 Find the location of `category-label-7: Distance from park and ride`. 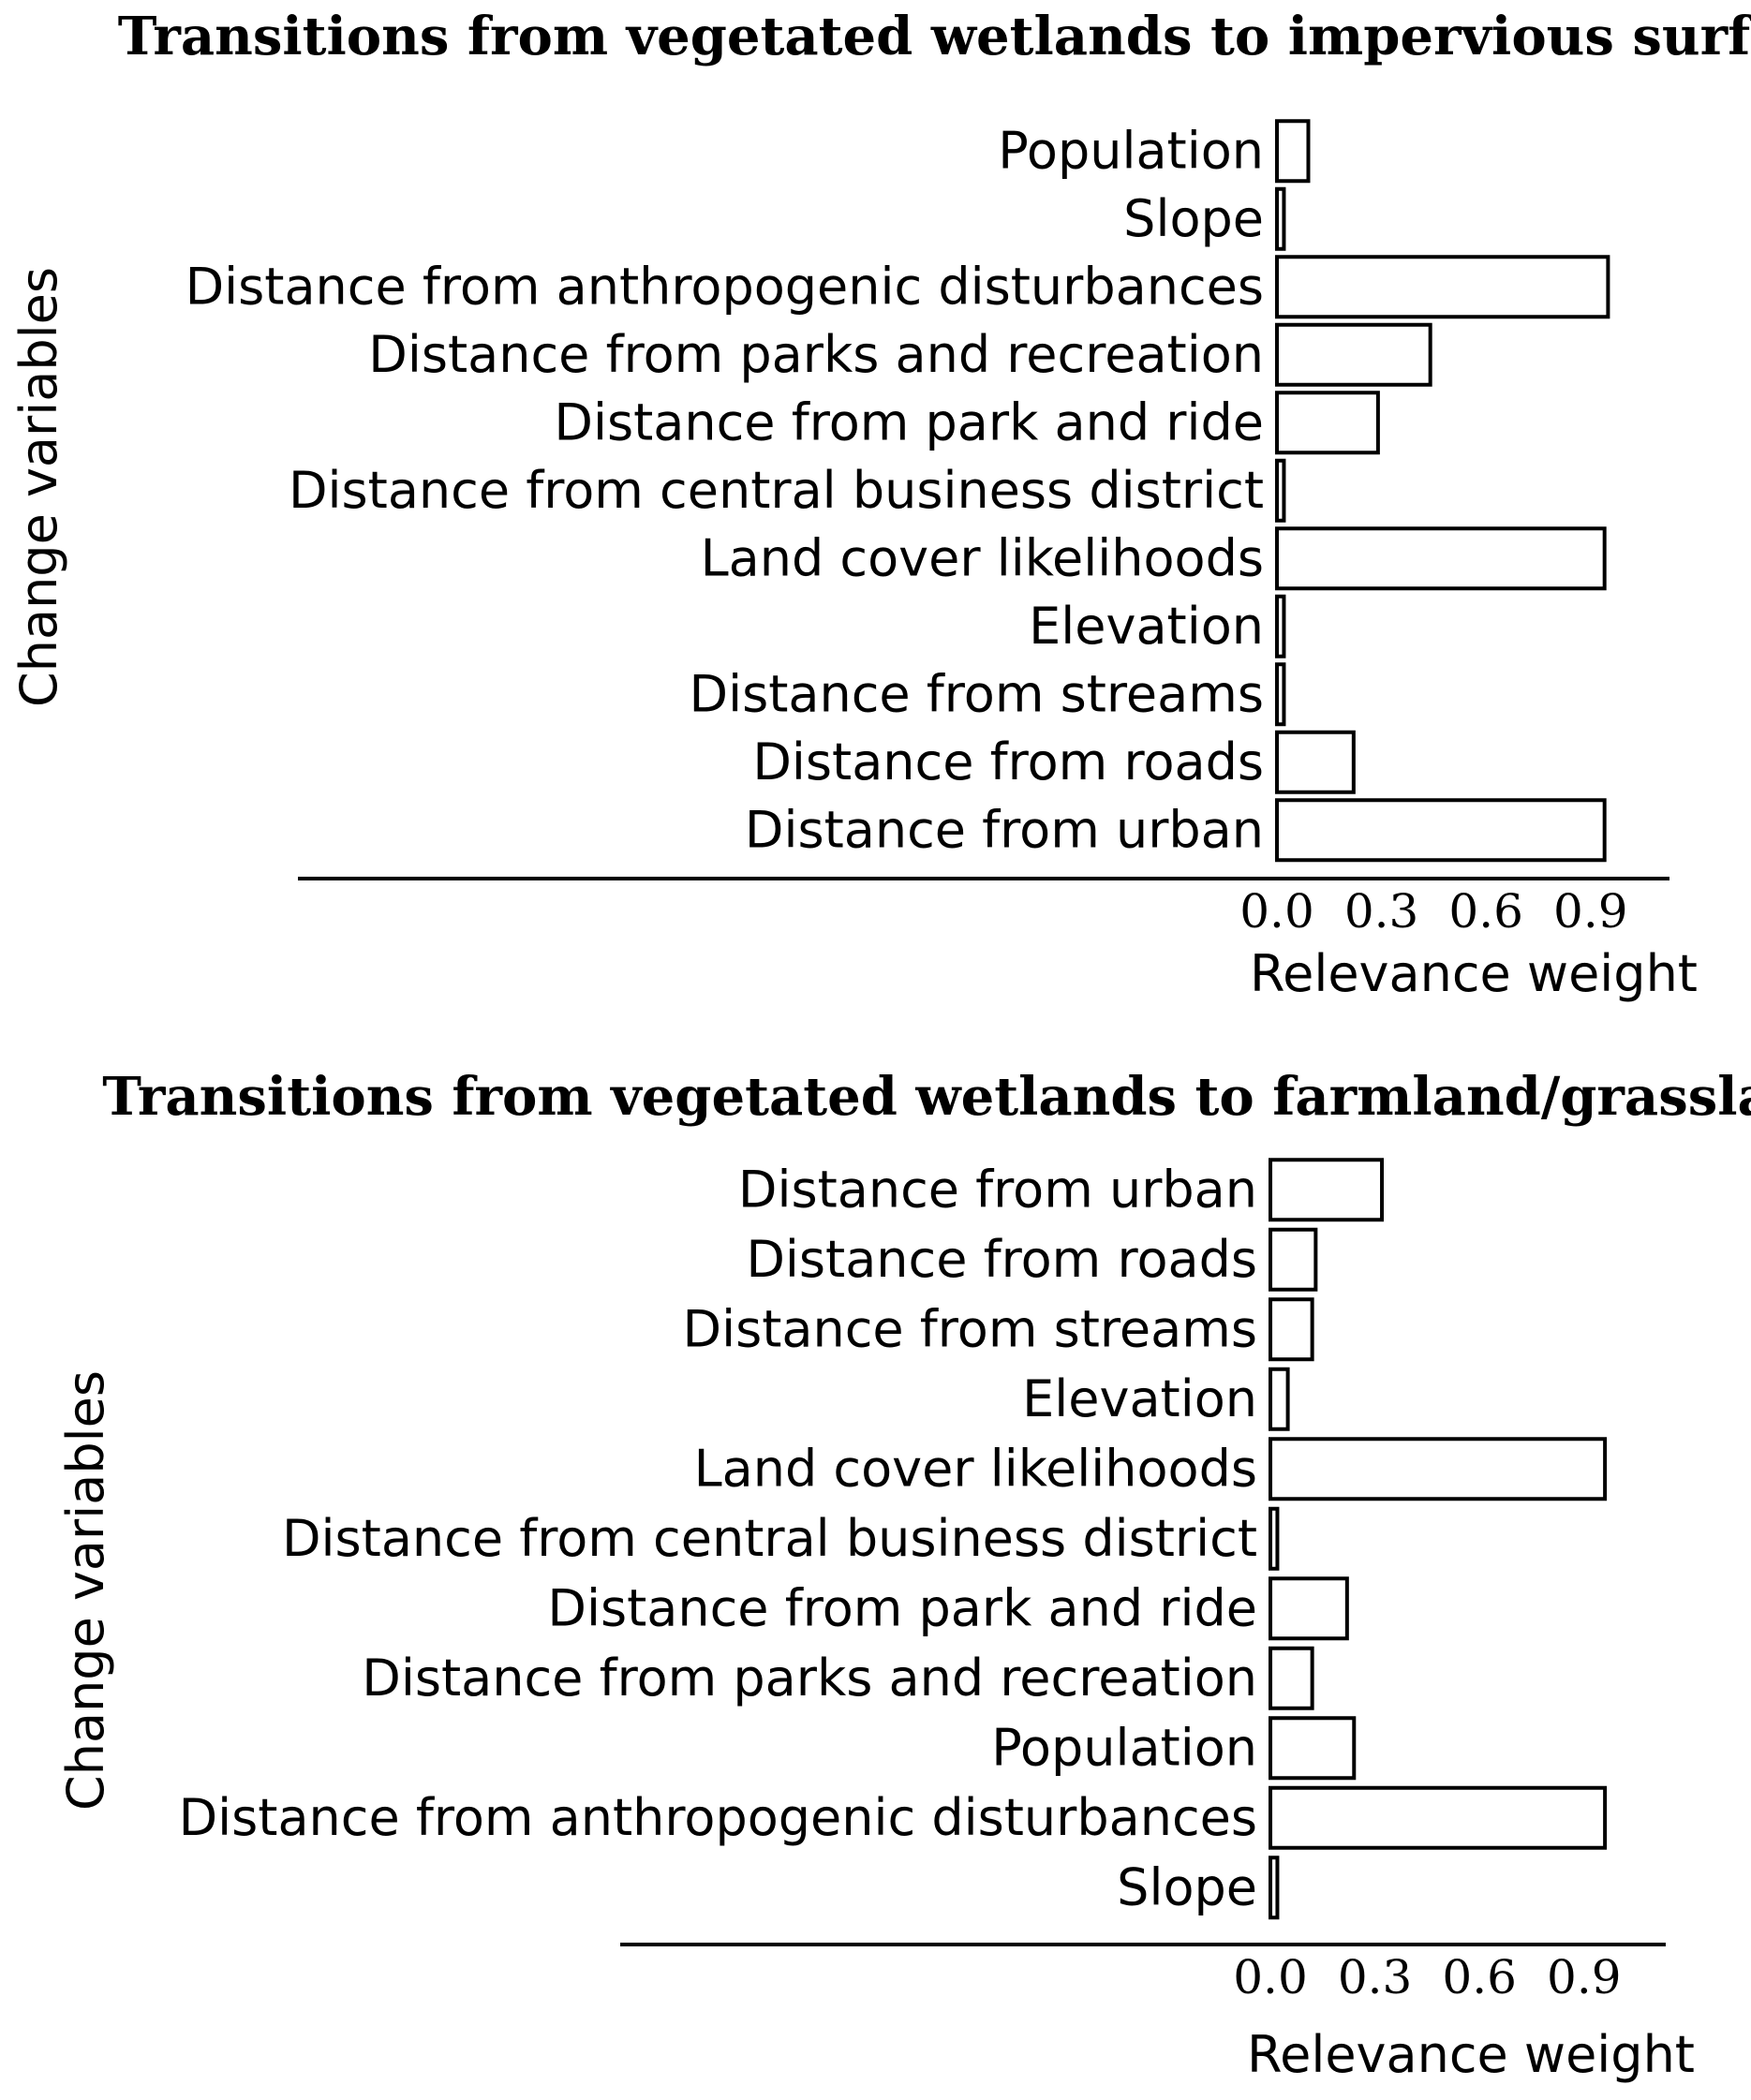

category-label-7: Distance from park and ride is located at coordinates (902, 1608).